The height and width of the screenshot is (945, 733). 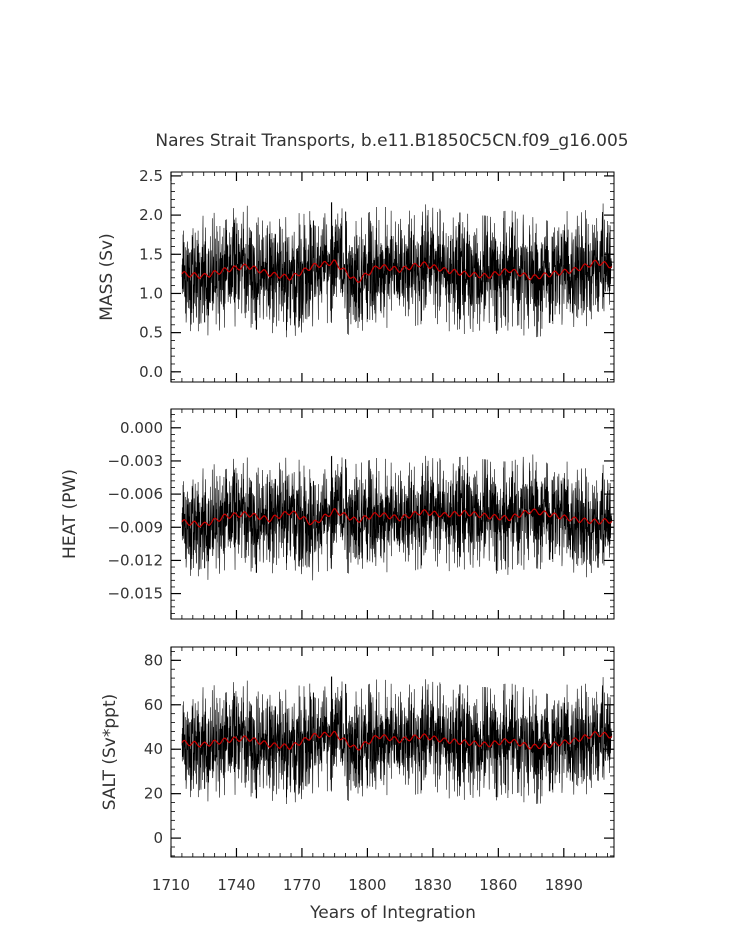 What do you see at coordinates (141, 428) in the screenshot?
I see `heat-y-tick-label: 0.000` at bounding box center [141, 428].